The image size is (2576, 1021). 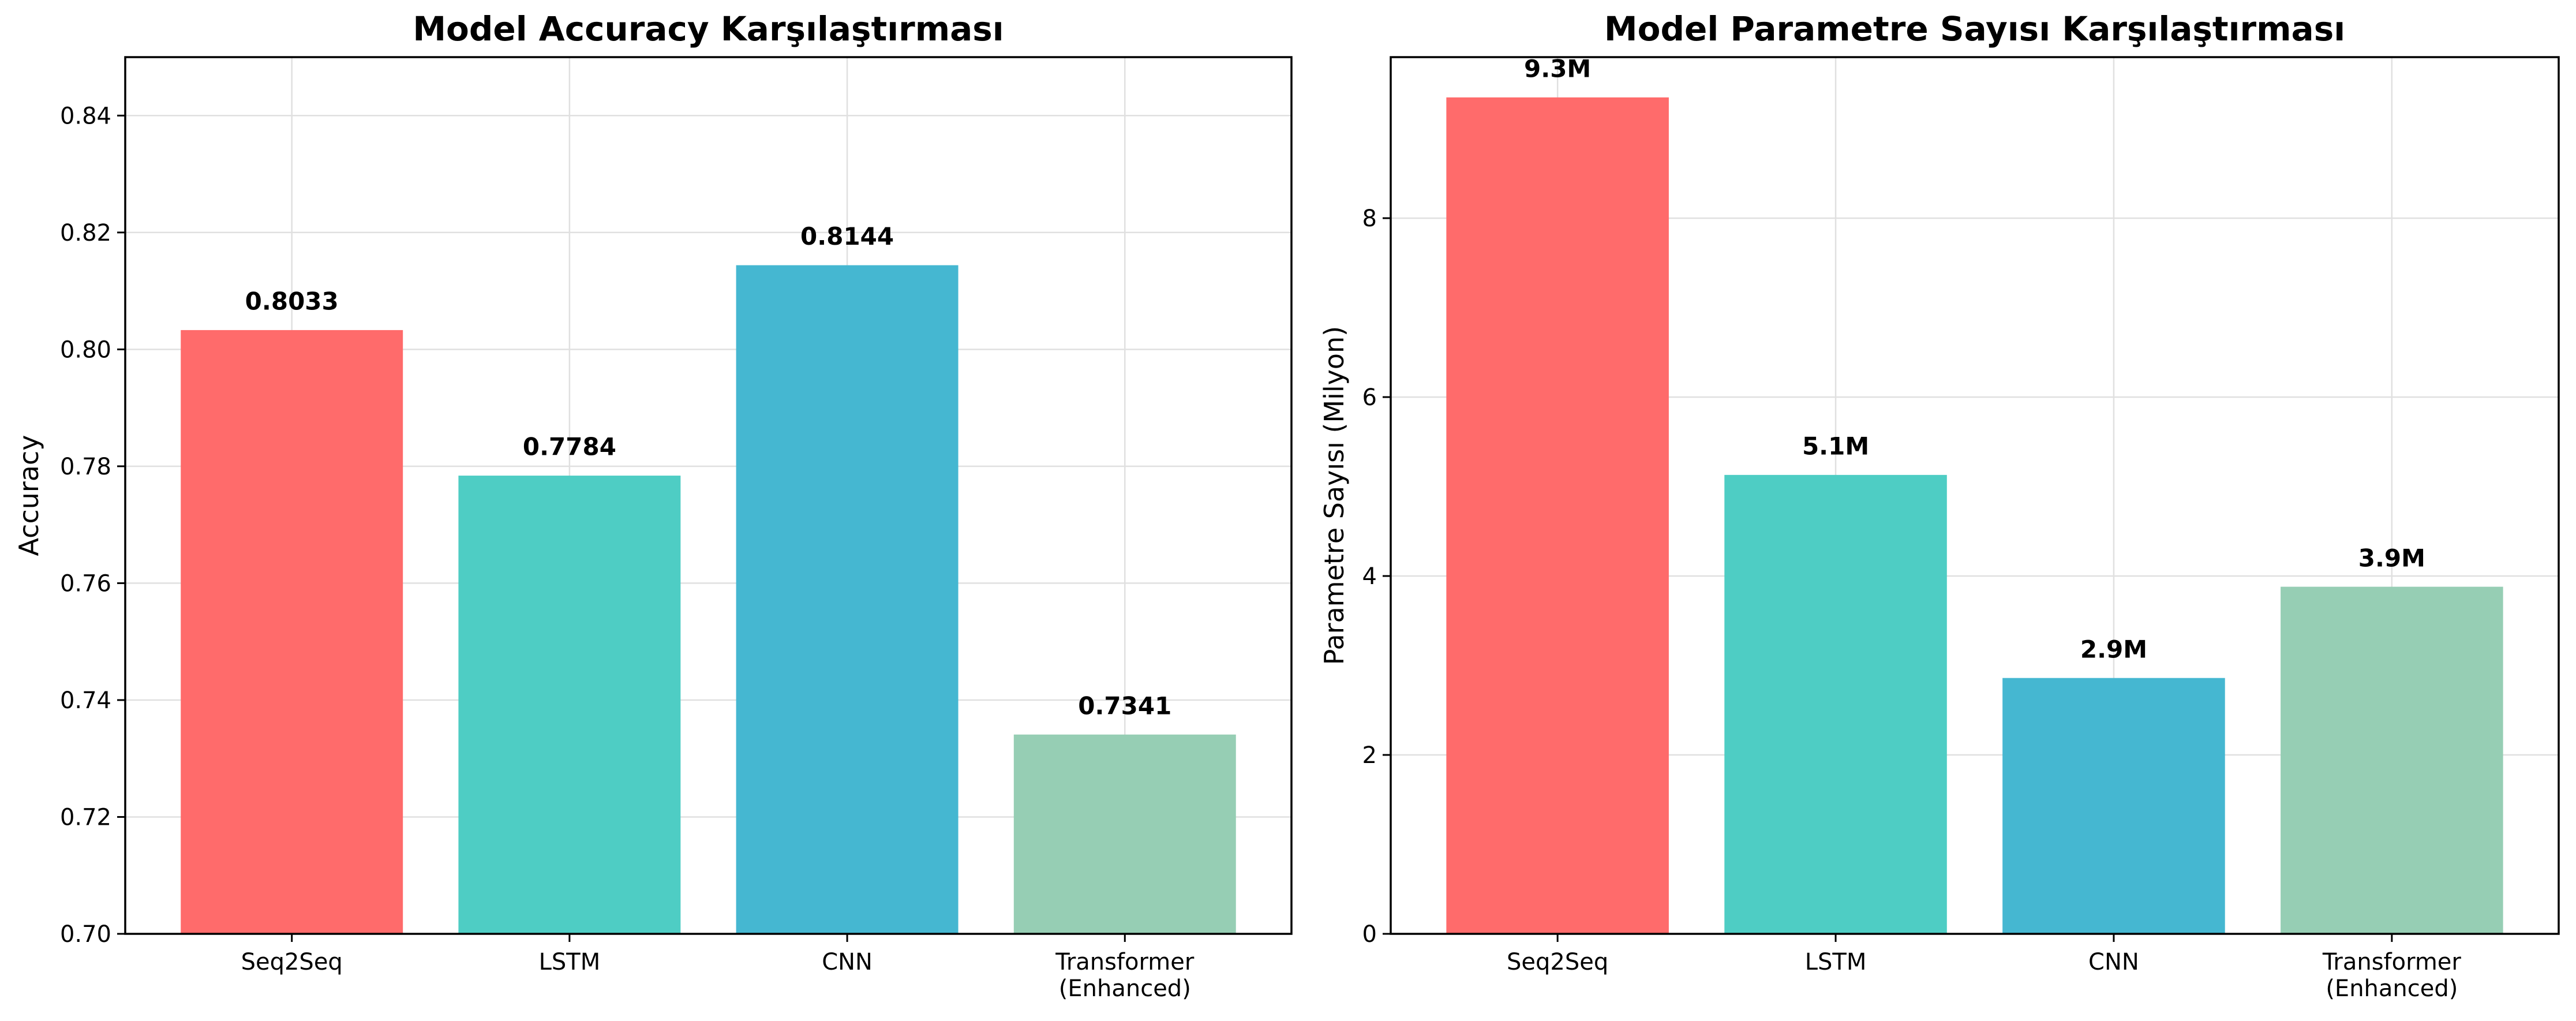 I want to click on y-tick-label: 0.78, so click(x=85, y=467).